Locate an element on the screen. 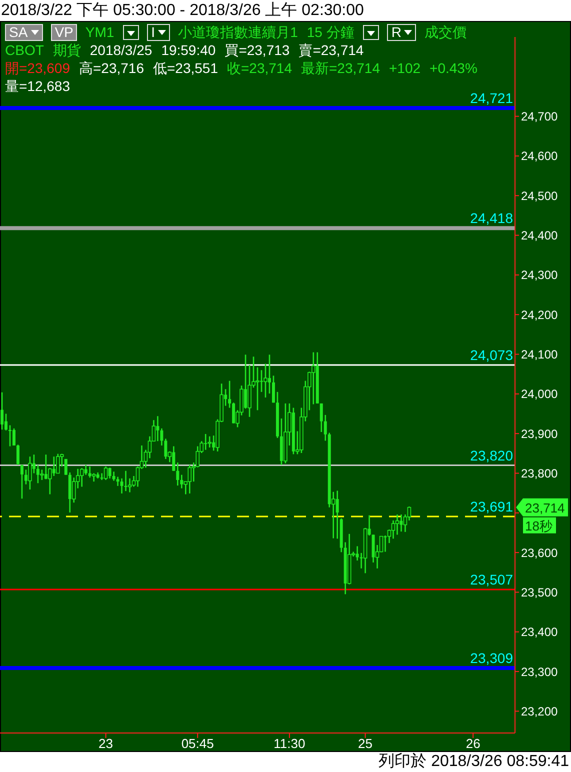 The width and height of the screenshot is (571, 772). y-tick-label: 24,600 is located at coordinates (539, 156).